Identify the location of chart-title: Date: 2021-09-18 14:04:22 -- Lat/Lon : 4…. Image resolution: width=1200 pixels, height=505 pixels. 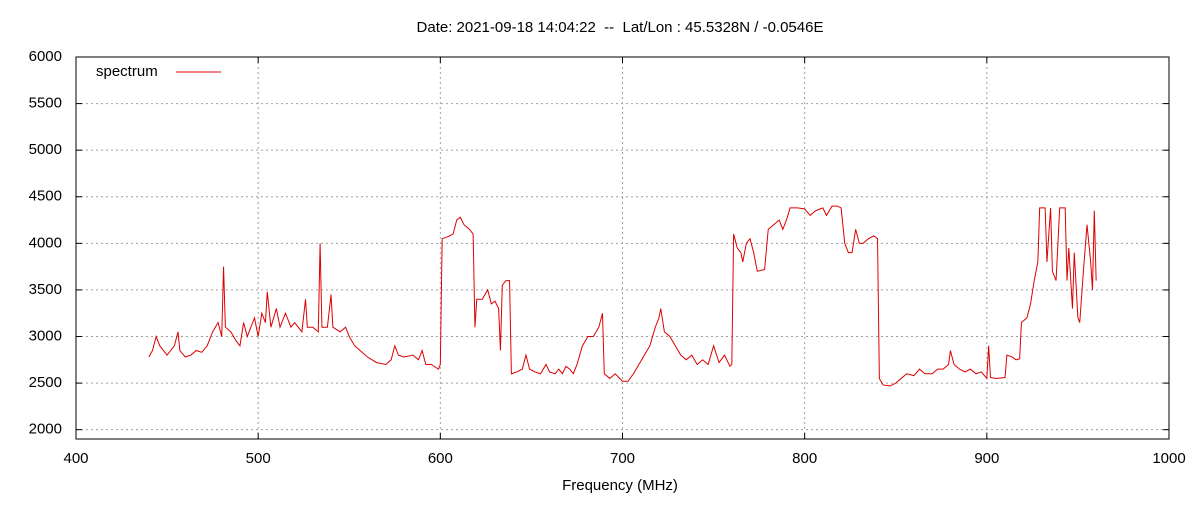
(620, 27).